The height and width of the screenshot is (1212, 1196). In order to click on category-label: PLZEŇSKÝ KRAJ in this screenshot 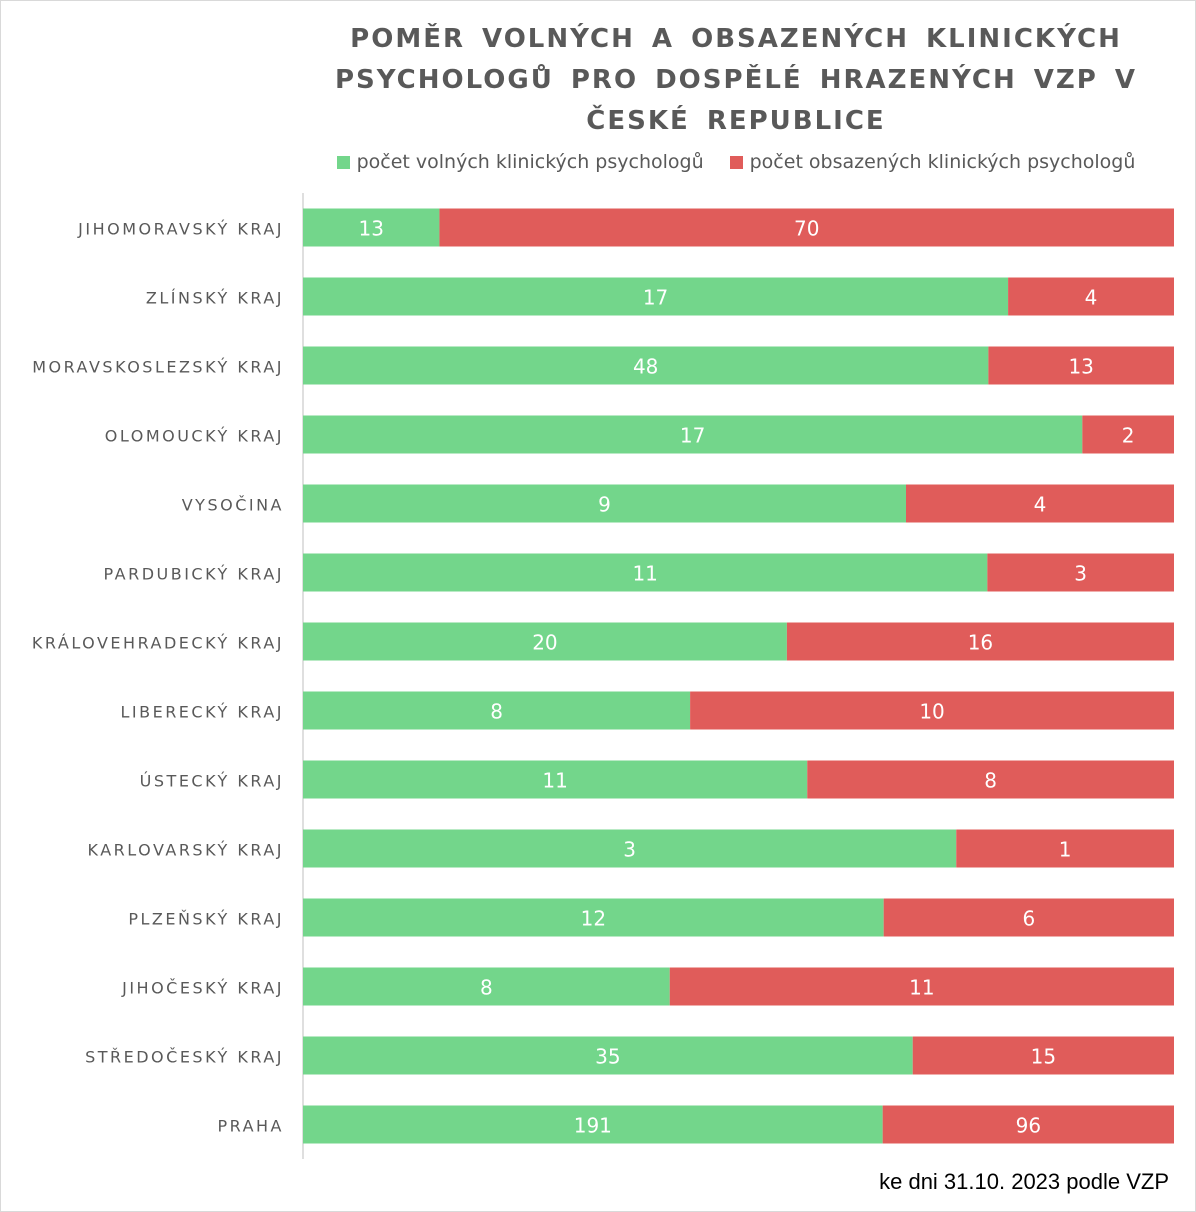, I will do `click(206, 919)`.